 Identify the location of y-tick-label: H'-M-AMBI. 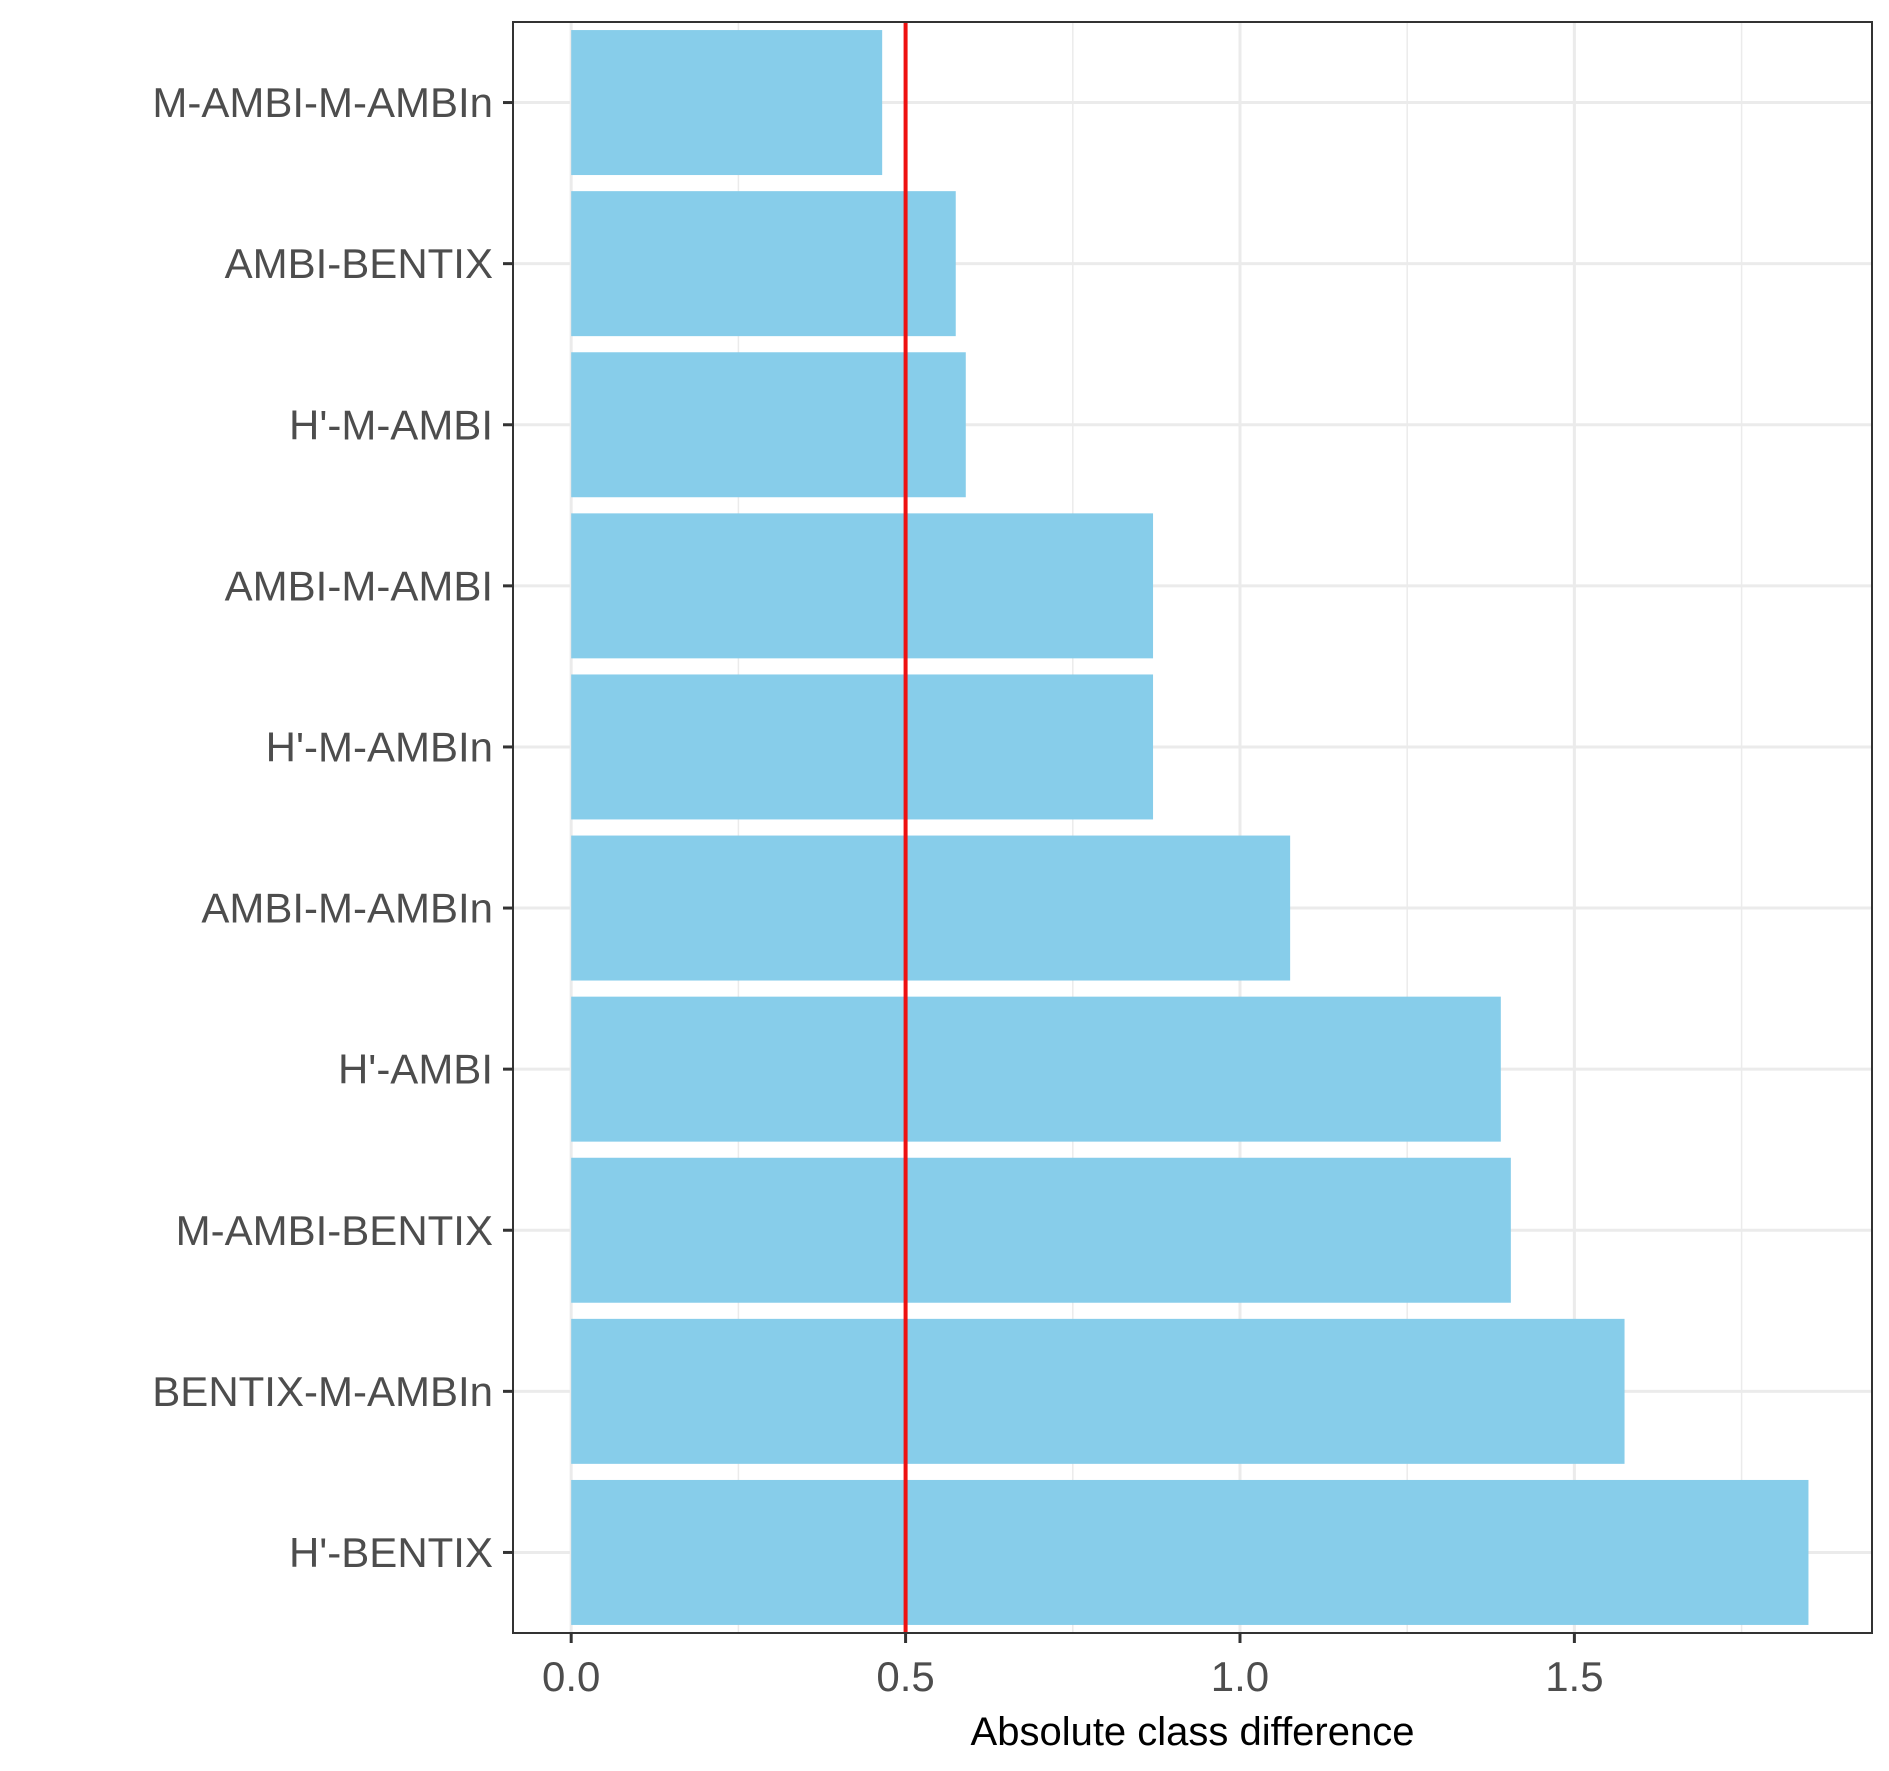
(391, 424).